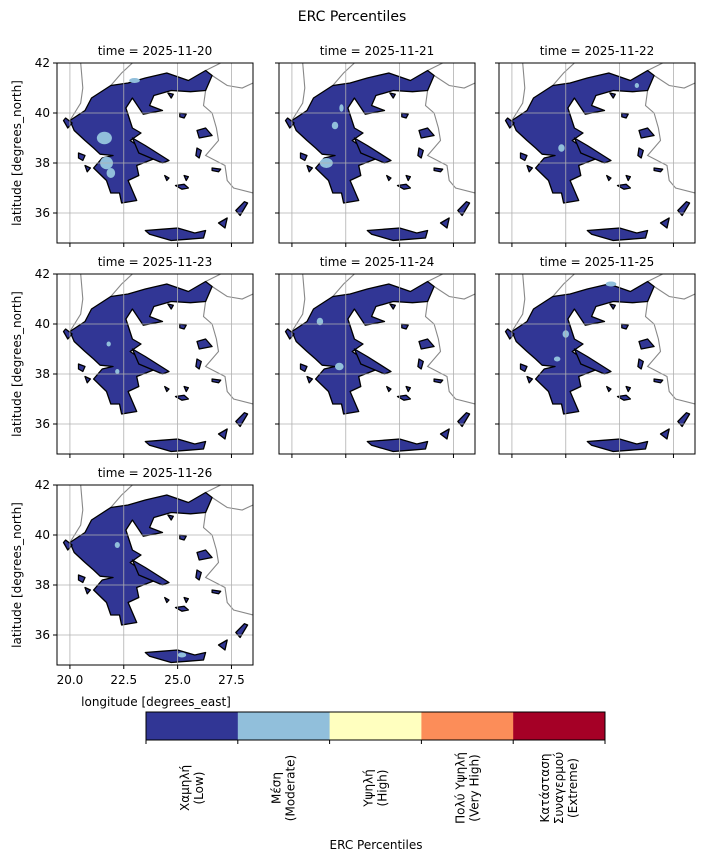 This screenshot has height=866, width=703. I want to click on colorbar-label: Συναγερμού, so click(559, 788).